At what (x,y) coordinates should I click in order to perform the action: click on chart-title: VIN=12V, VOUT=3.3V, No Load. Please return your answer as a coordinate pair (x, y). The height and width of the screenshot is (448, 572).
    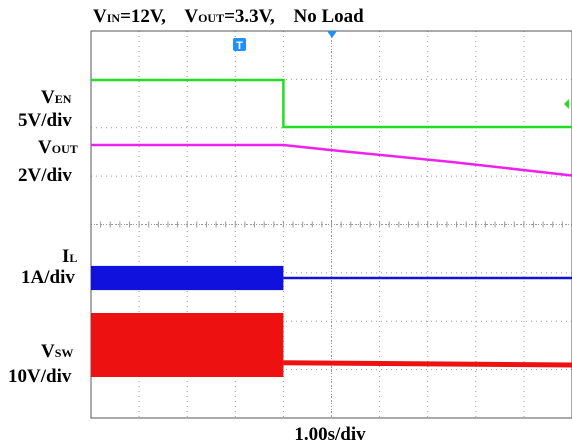
    Looking at the image, I should click on (228, 16).